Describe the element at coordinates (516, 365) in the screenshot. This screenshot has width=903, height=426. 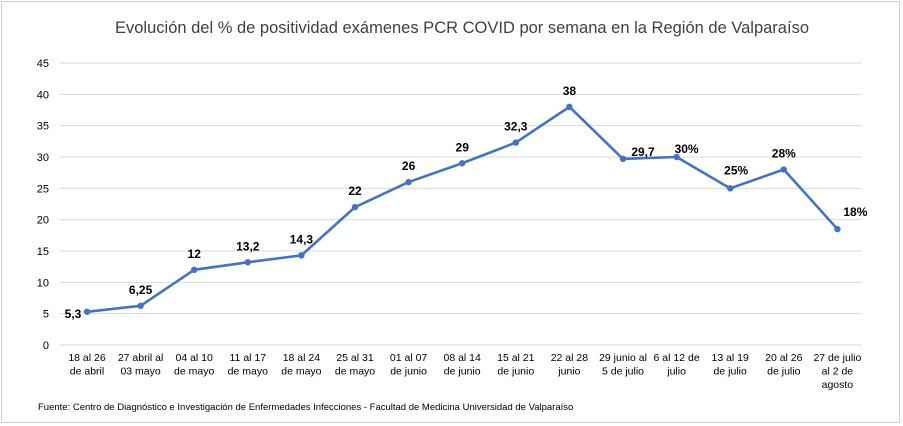
I see `x-category-label: 15 al 21 de junio` at that location.